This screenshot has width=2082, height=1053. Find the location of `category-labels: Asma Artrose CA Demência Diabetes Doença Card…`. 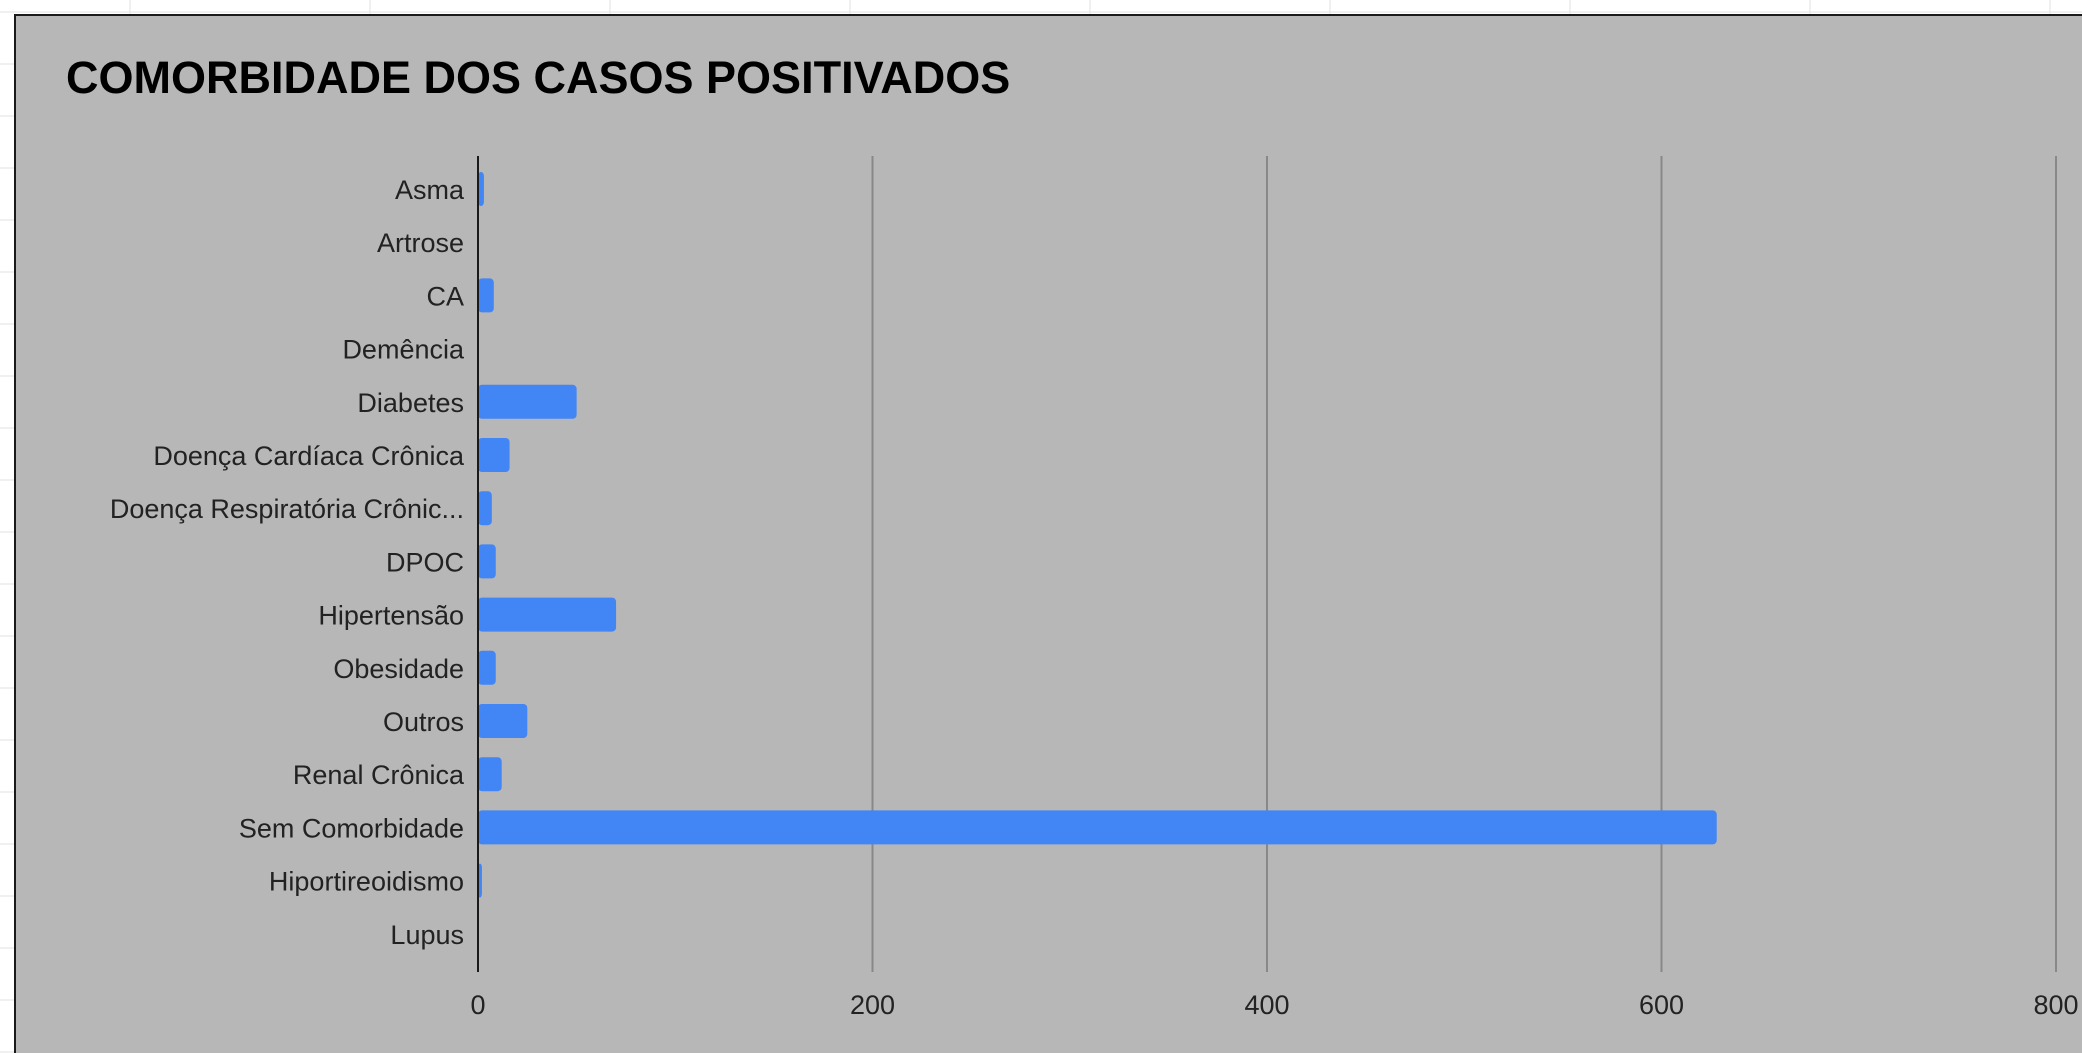

category-labels: Asma Artrose CA Demência Diabetes Doença Card… is located at coordinates (287, 562).